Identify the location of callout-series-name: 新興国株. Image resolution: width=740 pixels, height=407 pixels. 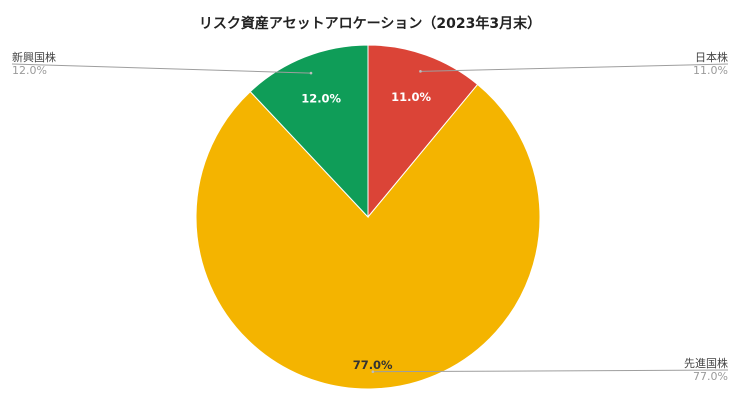
(34, 57).